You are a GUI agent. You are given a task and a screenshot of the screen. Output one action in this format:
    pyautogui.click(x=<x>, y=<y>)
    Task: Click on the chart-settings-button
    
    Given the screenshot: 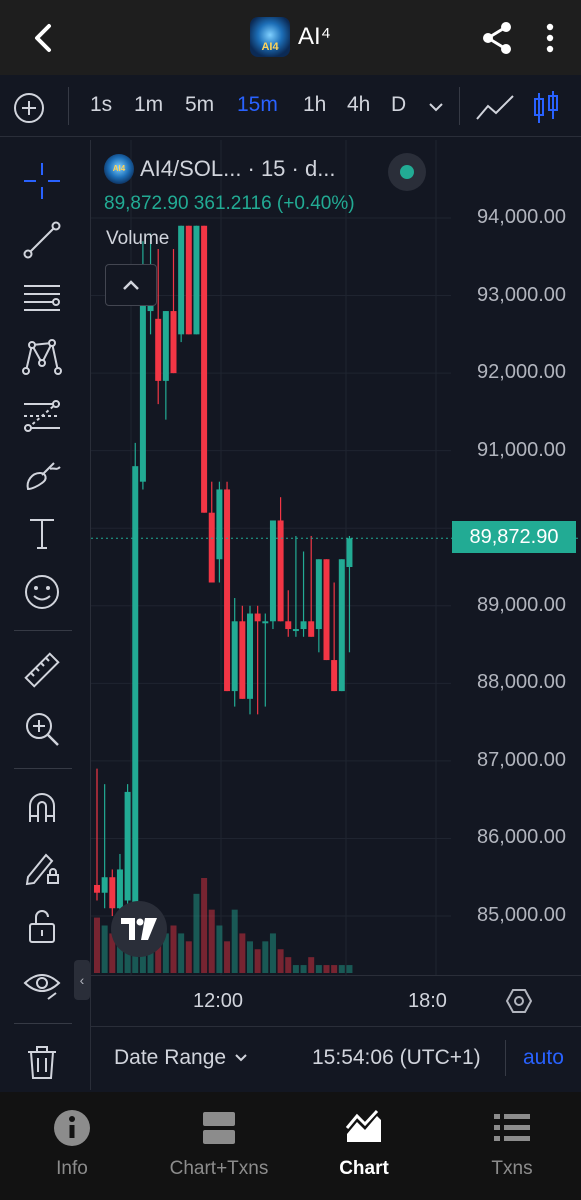 What is the action you would take?
    pyautogui.click(x=519, y=1001)
    